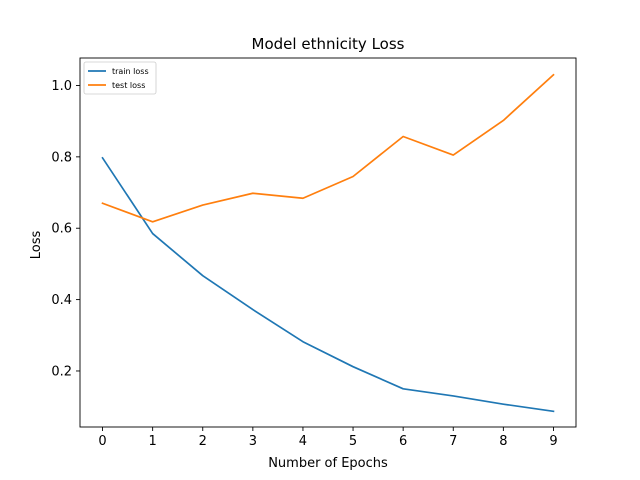 The height and width of the screenshot is (480, 640). What do you see at coordinates (130, 71) in the screenshot?
I see `legend-label: train loss` at bounding box center [130, 71].